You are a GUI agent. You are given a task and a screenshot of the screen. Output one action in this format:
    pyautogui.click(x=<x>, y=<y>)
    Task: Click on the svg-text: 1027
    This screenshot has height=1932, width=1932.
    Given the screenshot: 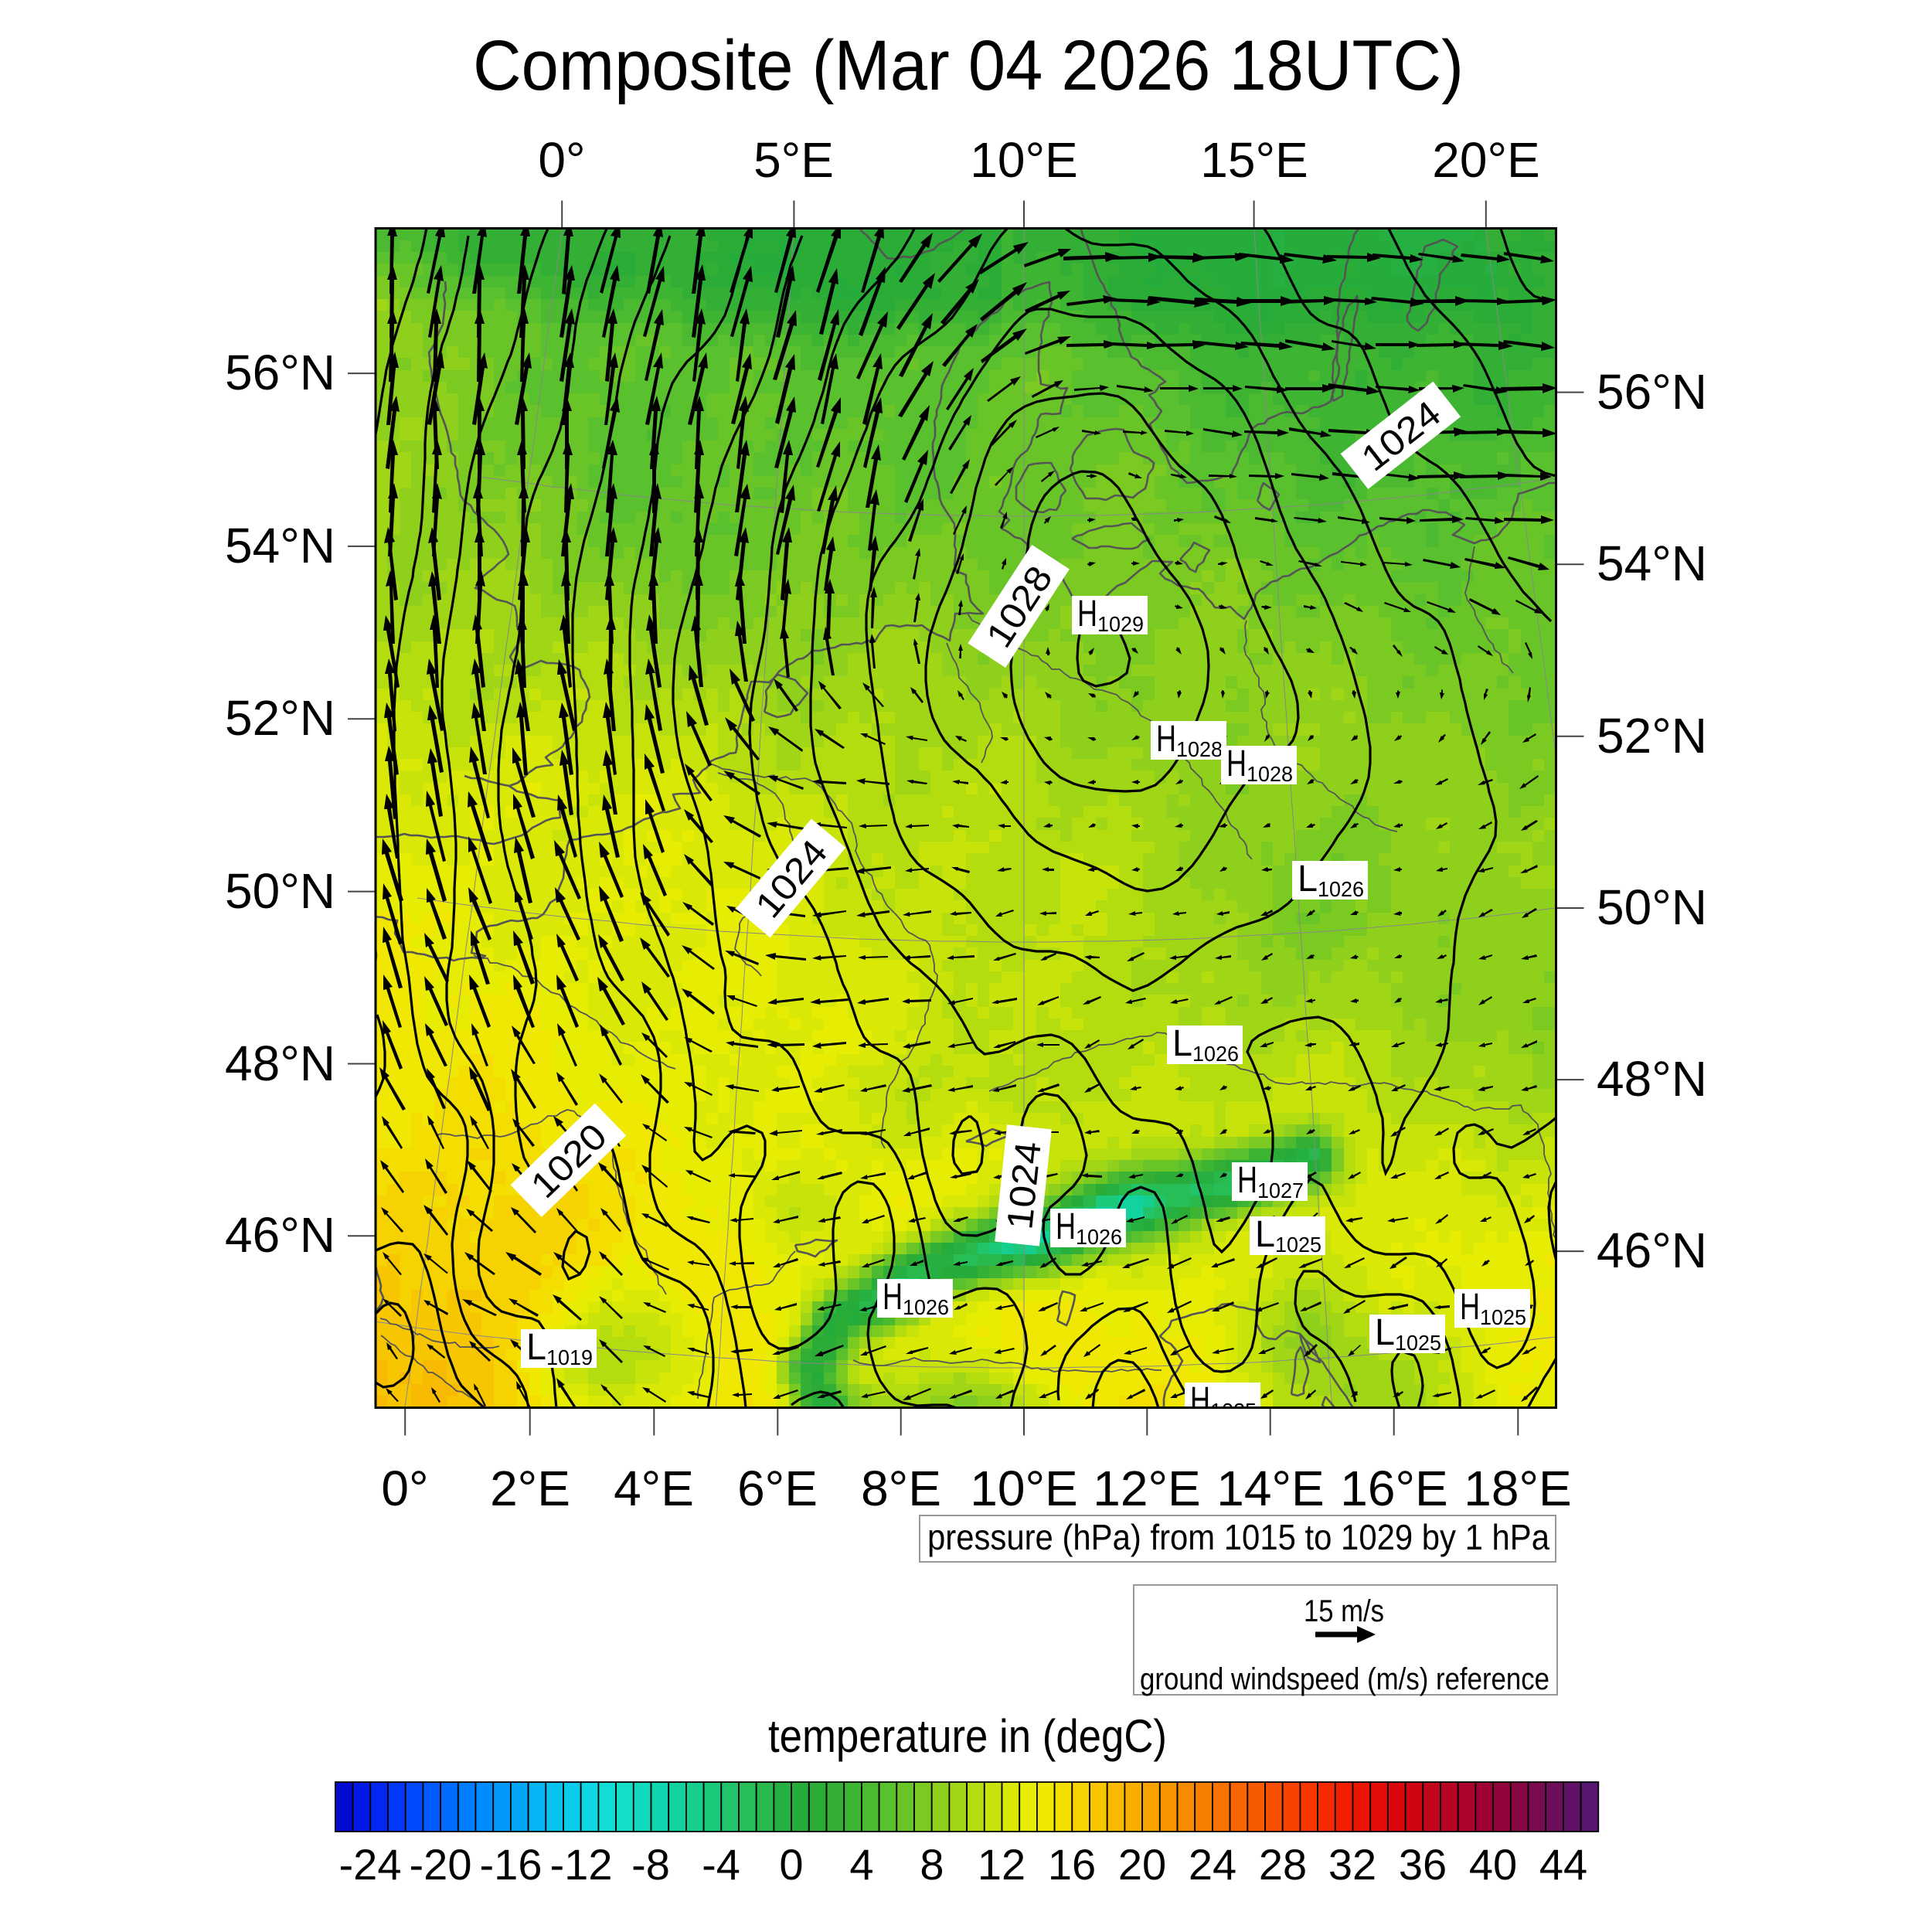 What is the action you would take?
    pyautogui.click(x=1281, y=1191)
    